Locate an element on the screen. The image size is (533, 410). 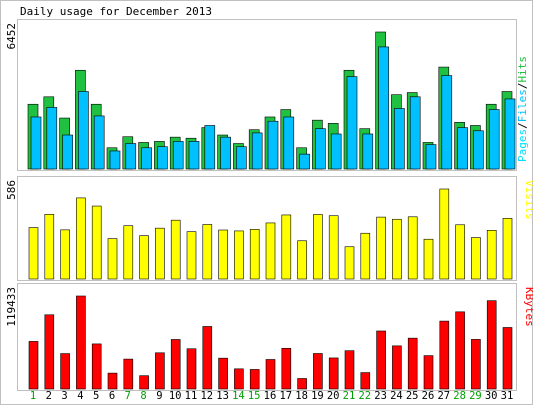
x-tick-label: 24 is located at coordinates (396, 396).